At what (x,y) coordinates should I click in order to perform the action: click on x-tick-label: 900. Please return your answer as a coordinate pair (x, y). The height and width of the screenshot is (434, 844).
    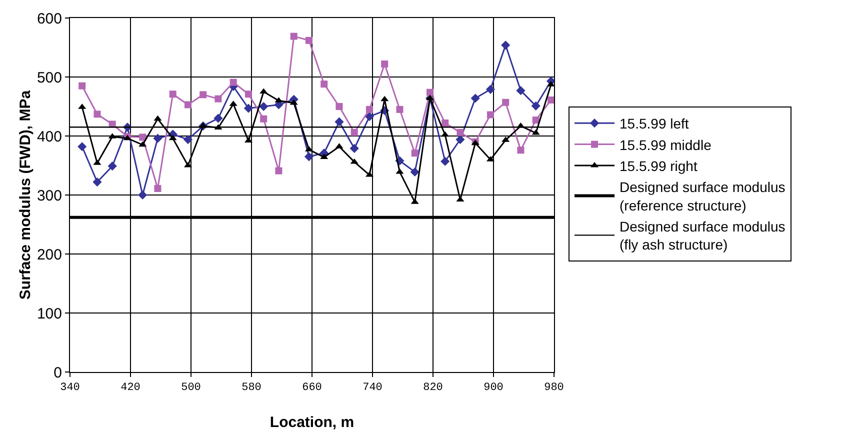
    Looking at the image, I should click on (494, 388).